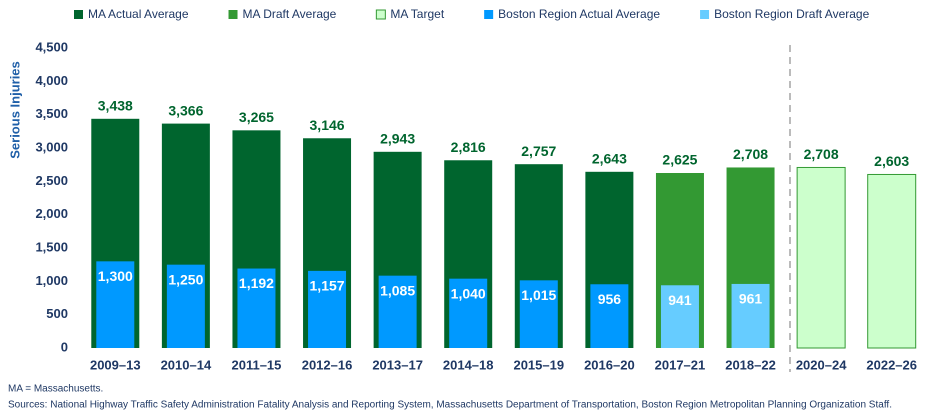  What do you see at coordinates (679, 160) in the screenshot?
I see `data-label: 2,625` at bounding box center [679, 160].